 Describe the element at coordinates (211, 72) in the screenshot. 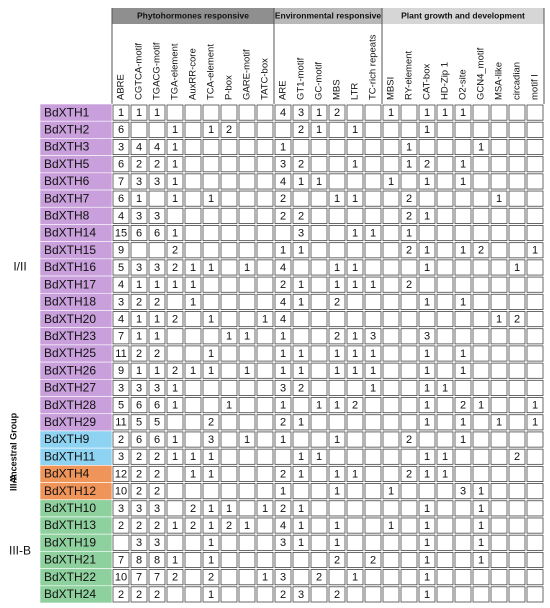

I see `column-header: TCA-element` at that location.